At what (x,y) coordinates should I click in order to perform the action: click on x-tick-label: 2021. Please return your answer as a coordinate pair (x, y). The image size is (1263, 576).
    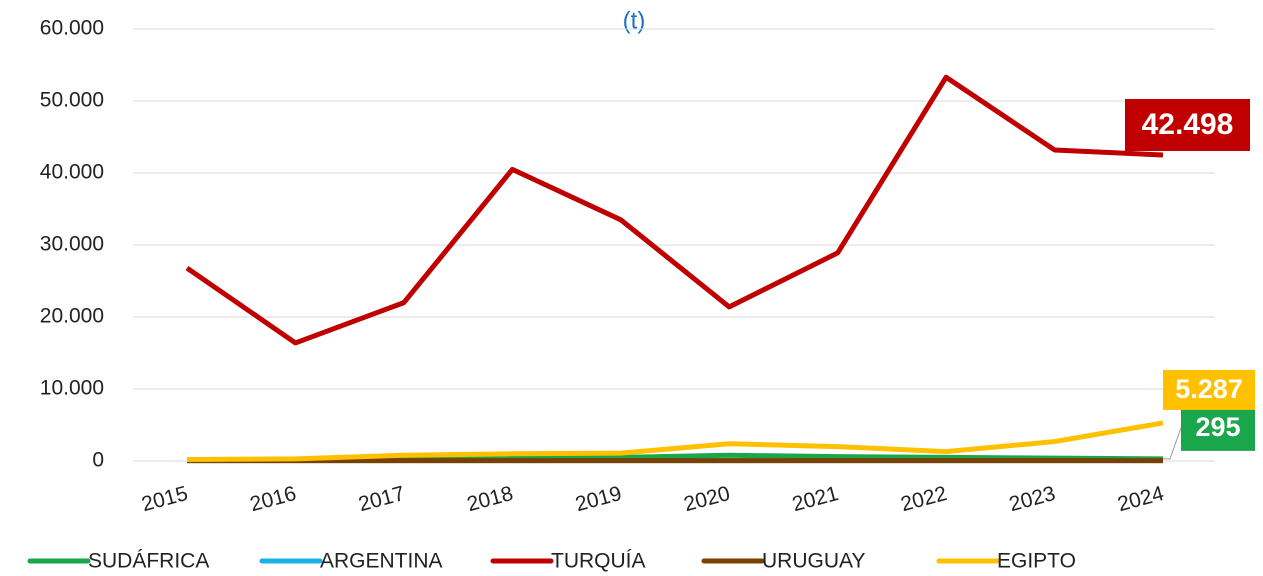
    Looking at the image, I should click on (815, 499).